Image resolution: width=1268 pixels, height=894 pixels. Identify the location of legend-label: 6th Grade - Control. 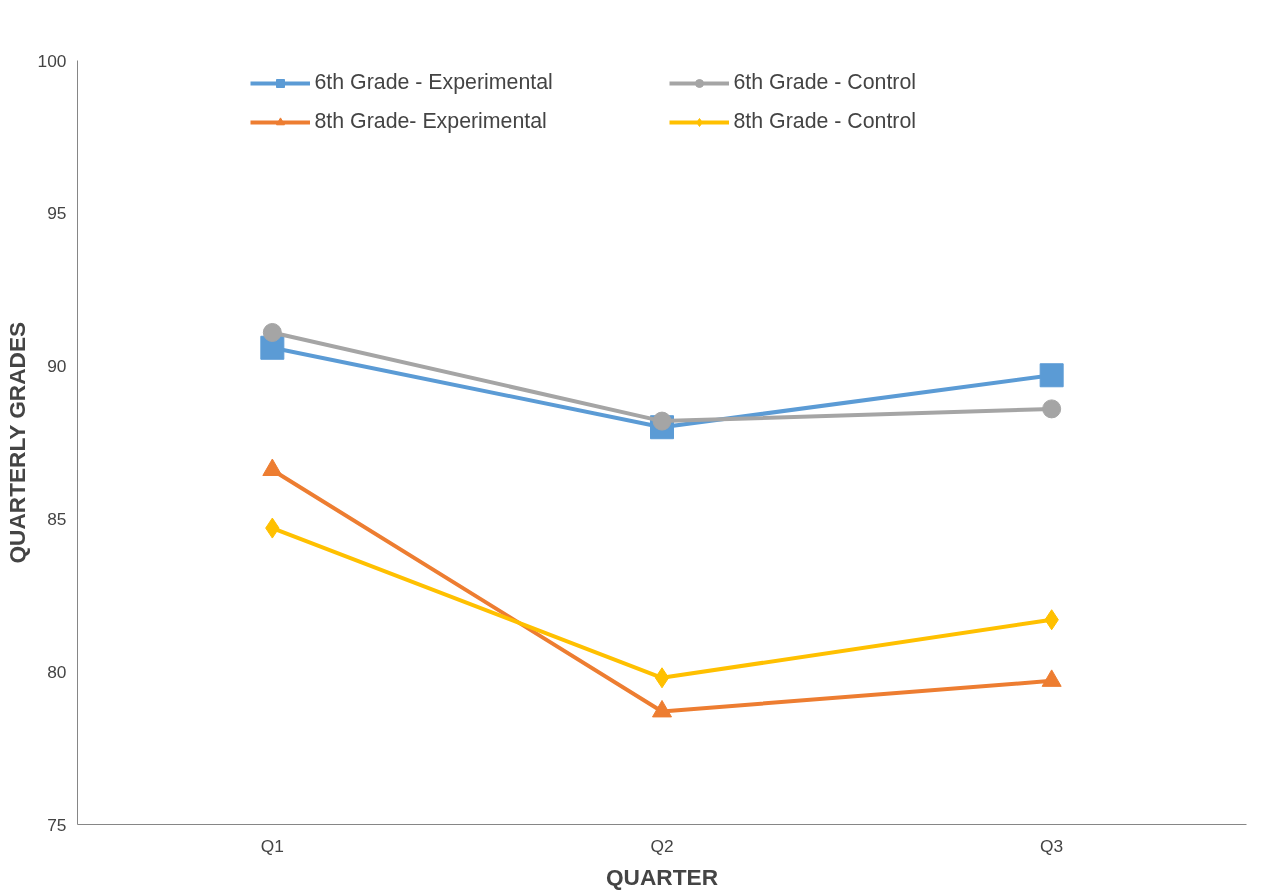
(825, 82).